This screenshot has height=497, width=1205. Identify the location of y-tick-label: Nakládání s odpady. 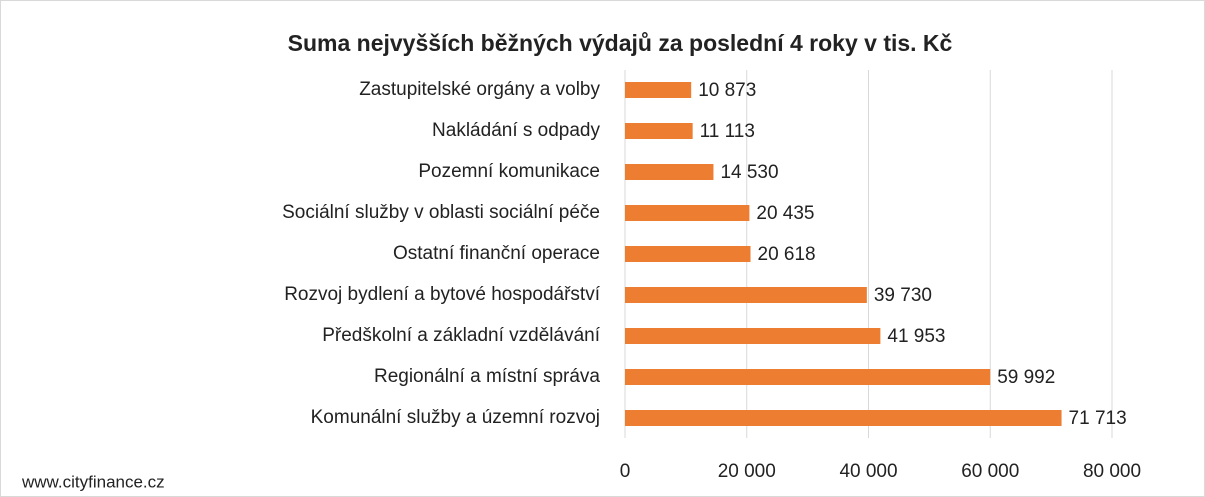
(516, 130).